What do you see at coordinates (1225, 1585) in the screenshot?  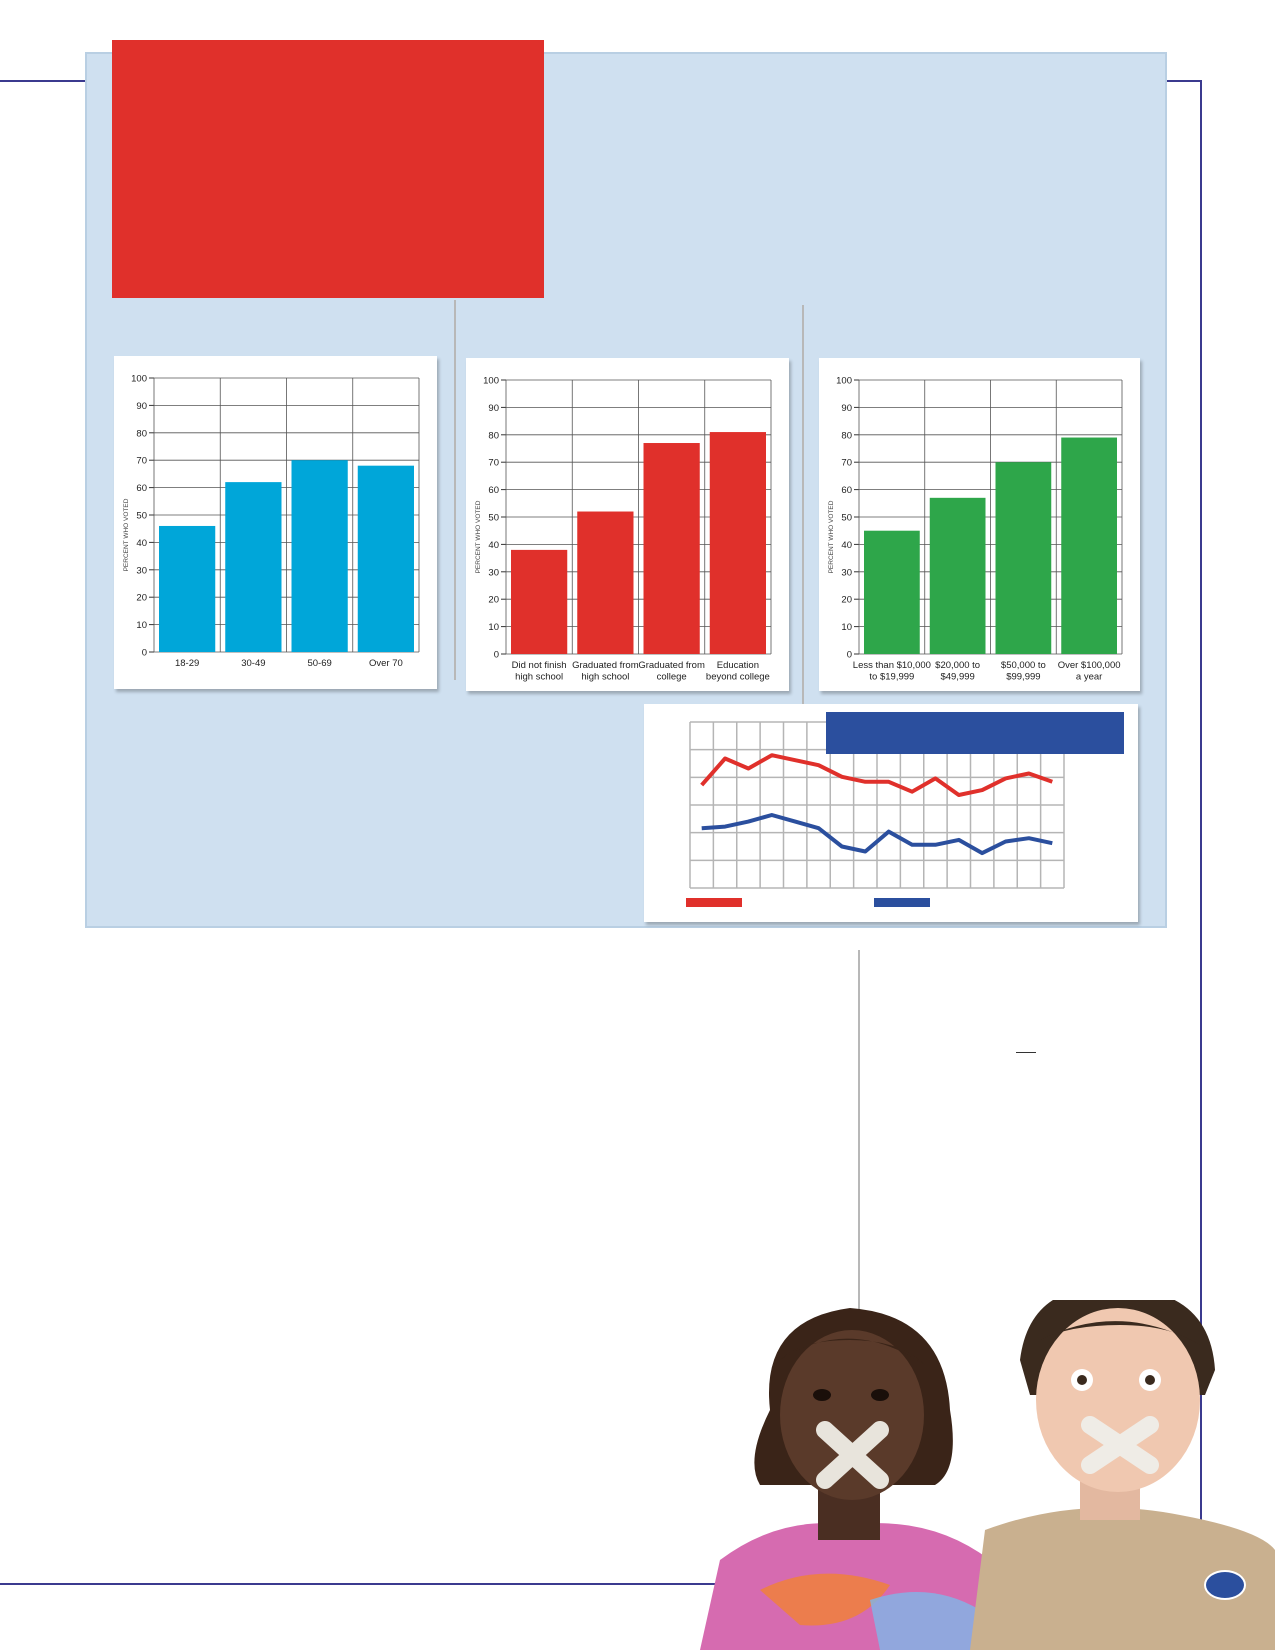 I see `page-number-badge` at bounding box center [1225, 1585].